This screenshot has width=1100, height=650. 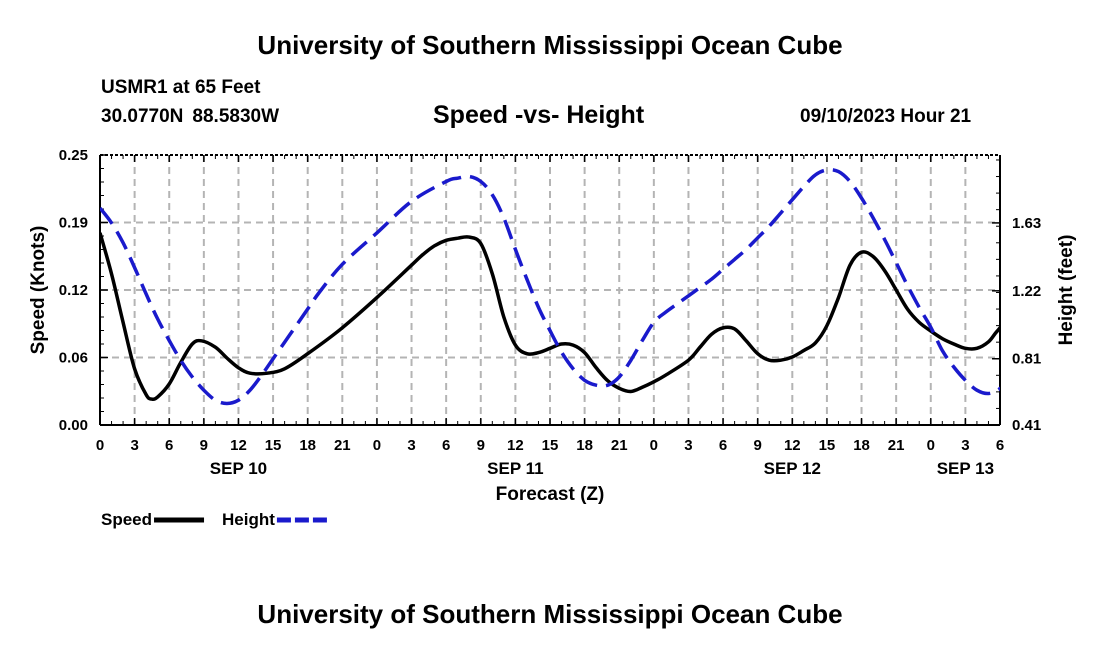 I want to click on y2-tick-label: 0.41, so click(x=1026, y=425).